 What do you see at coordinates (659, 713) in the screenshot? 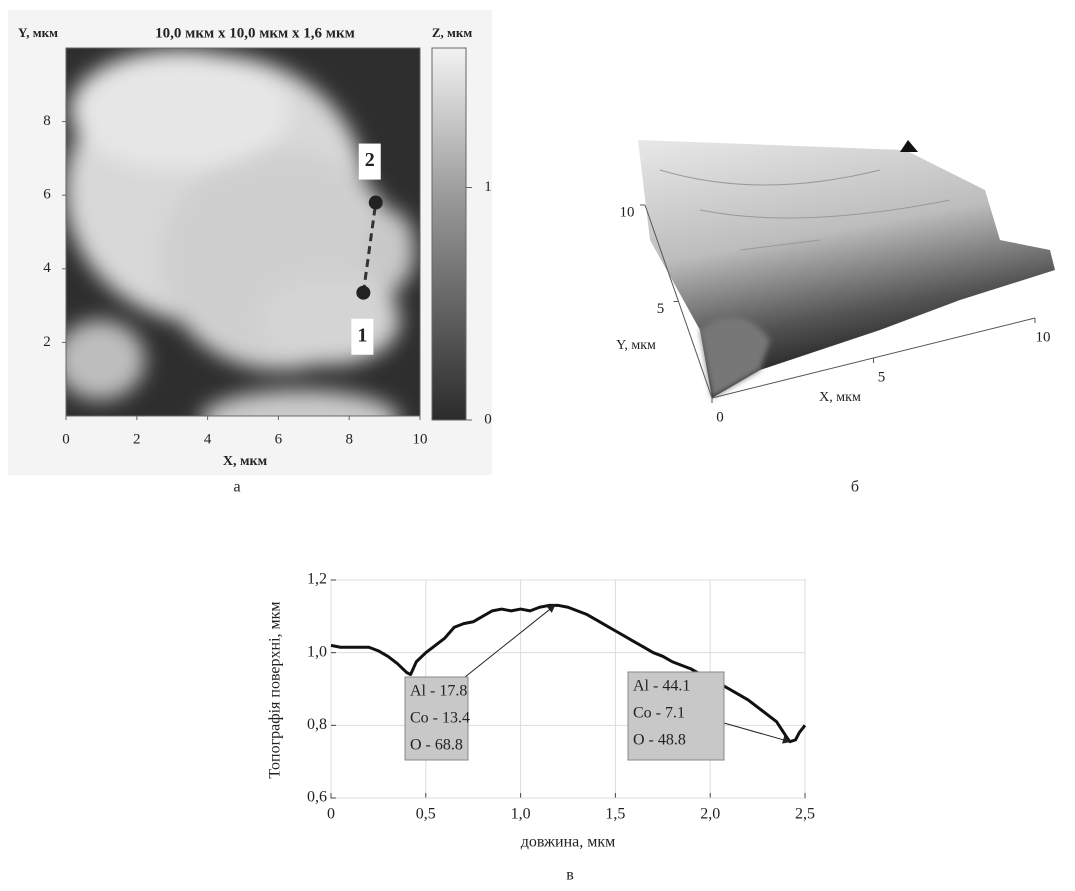
I see `annotation-text: Co - 7.1` at bounding box center [659, 713].